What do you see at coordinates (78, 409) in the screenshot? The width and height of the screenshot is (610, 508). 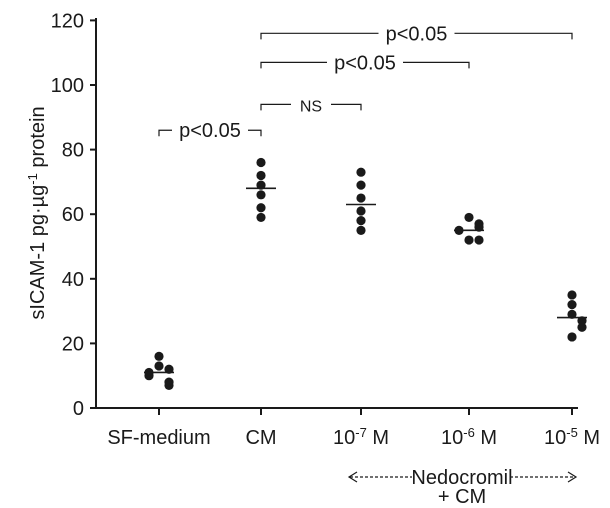 I see `y-tick-label: 0` at bounding box center [78, 409].